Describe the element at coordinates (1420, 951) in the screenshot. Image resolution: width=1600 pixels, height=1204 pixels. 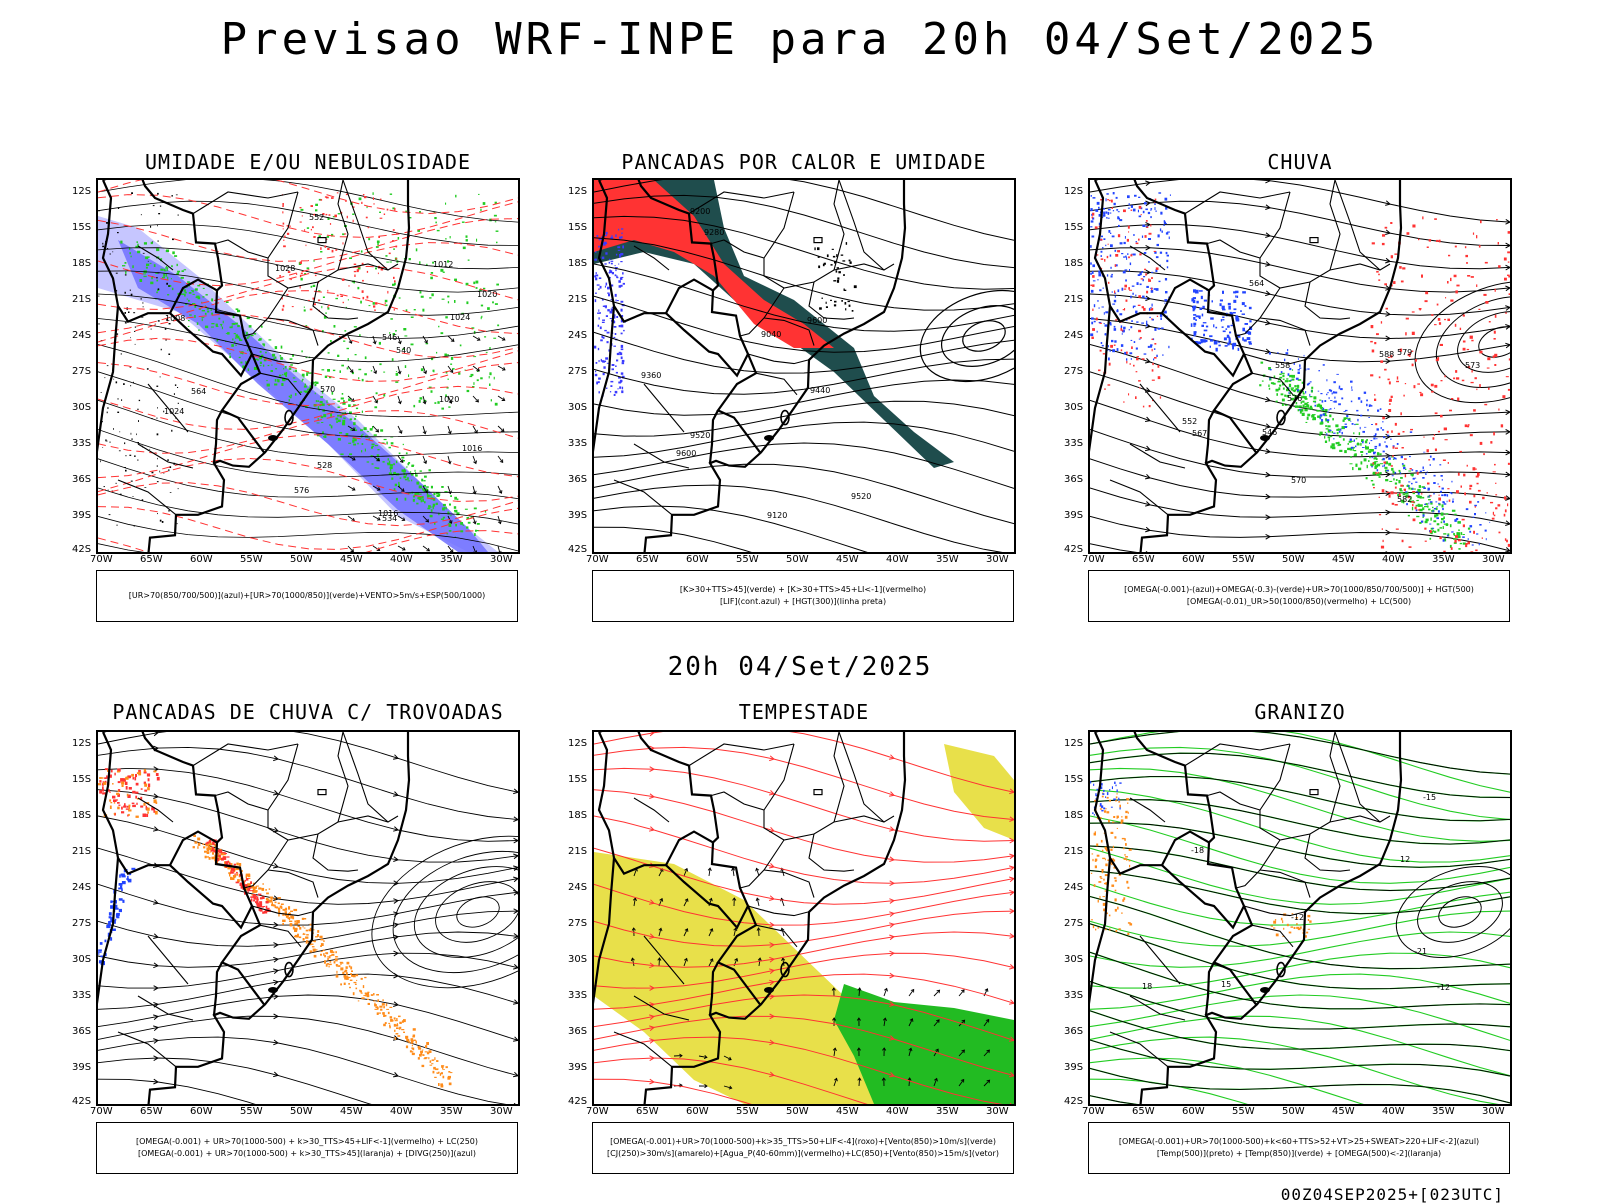
I see `contour-label: -21` at that location.